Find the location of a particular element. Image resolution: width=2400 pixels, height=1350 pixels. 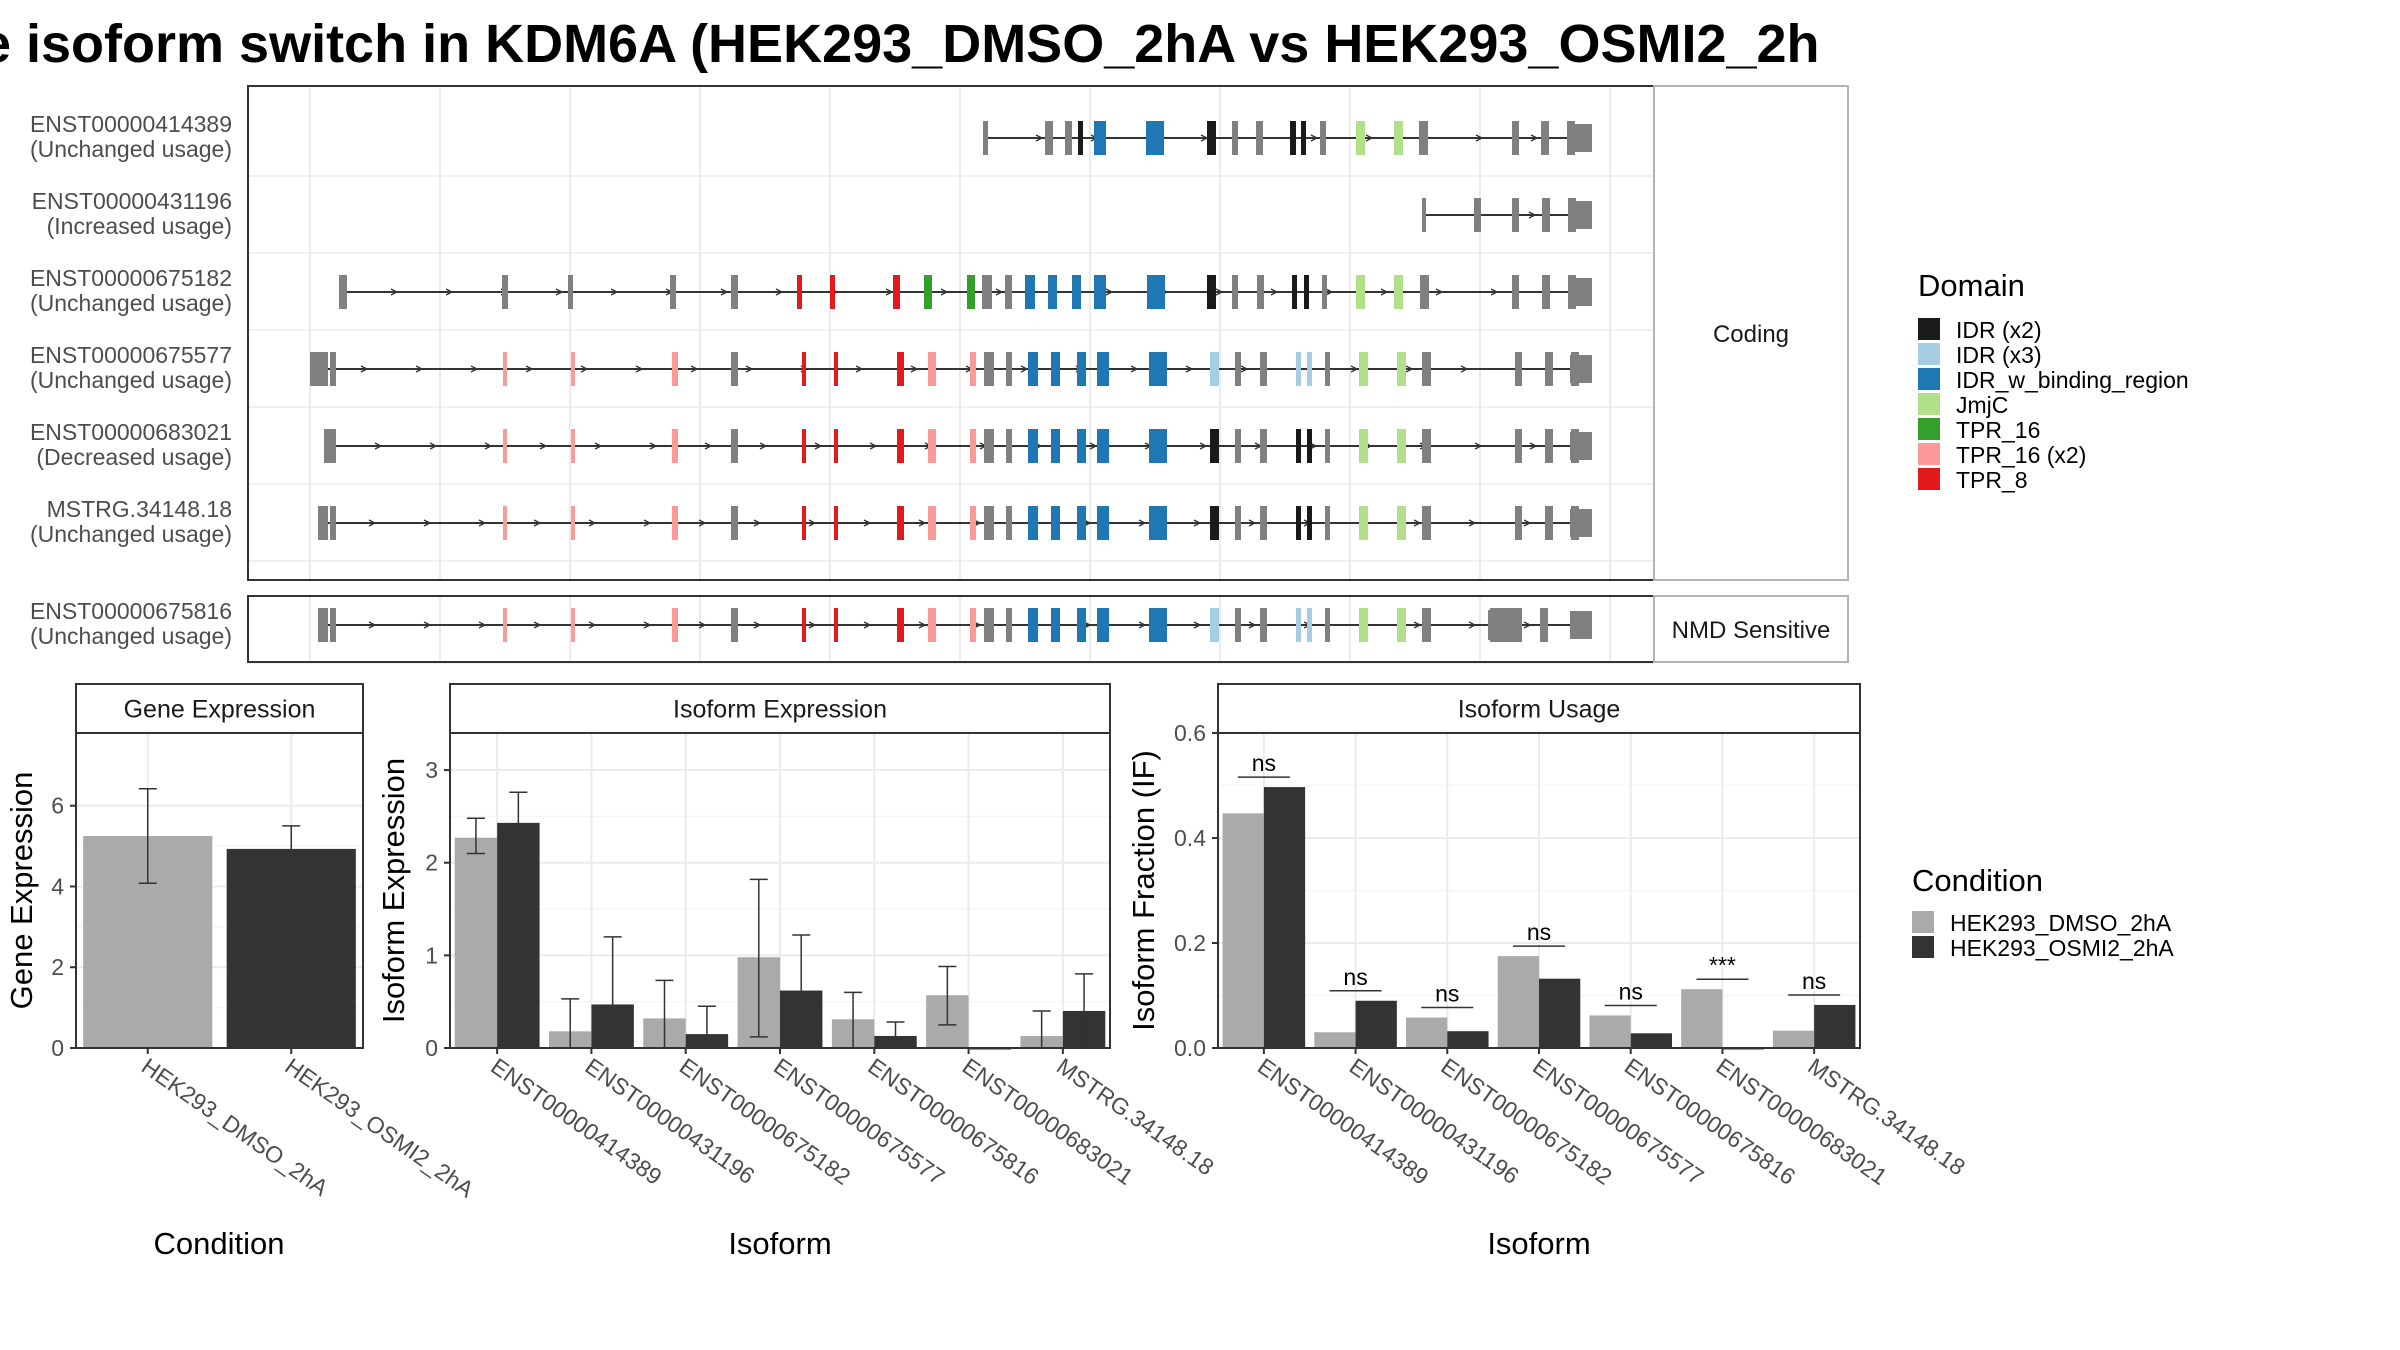

chart-strip is located at coordinates (780, 708).